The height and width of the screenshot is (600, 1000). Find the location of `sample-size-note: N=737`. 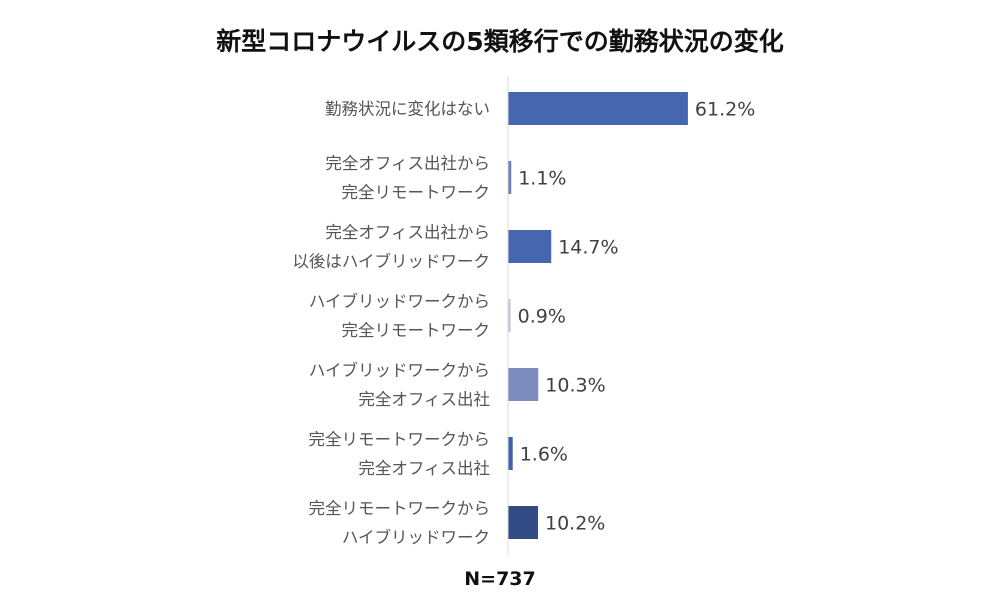

sample-size-note: N=737 is located at coordinates (500, 579).